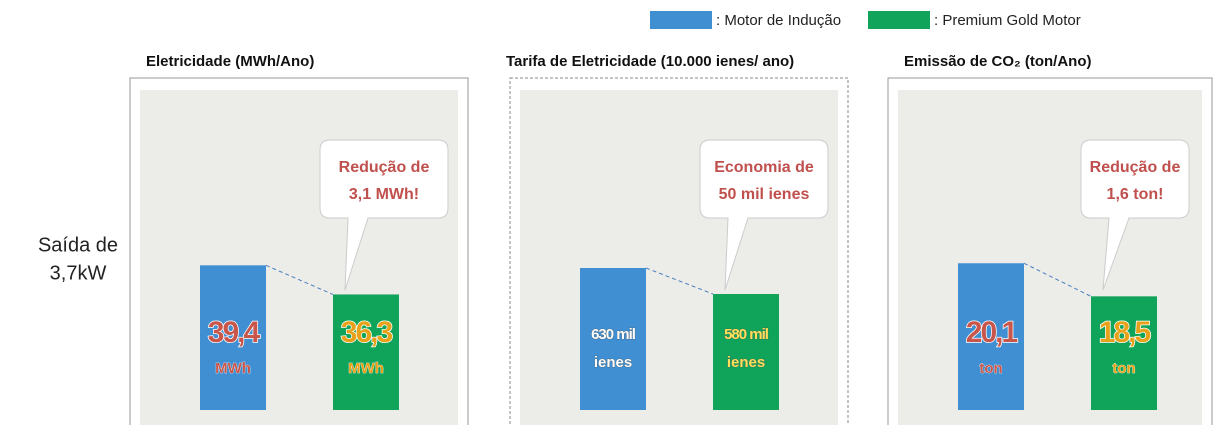 The width and height of the screenshot is (1220, 430). I want to click on value-label: 630 mil, so click(613, 334).